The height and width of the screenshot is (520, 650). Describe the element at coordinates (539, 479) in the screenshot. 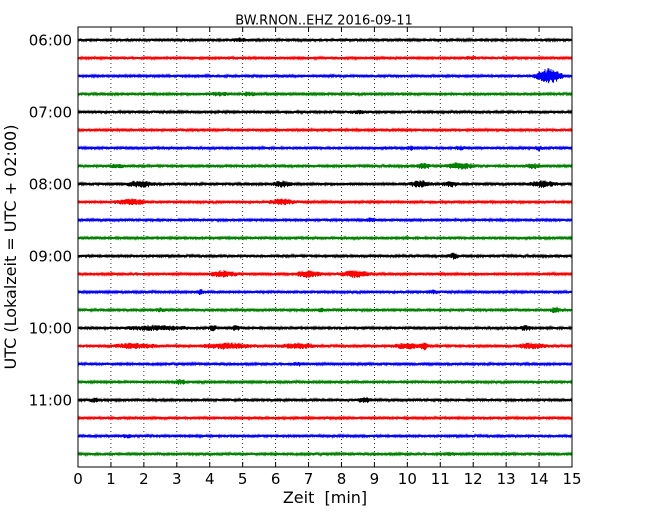

I see `x-tick-label: 14` at that location.